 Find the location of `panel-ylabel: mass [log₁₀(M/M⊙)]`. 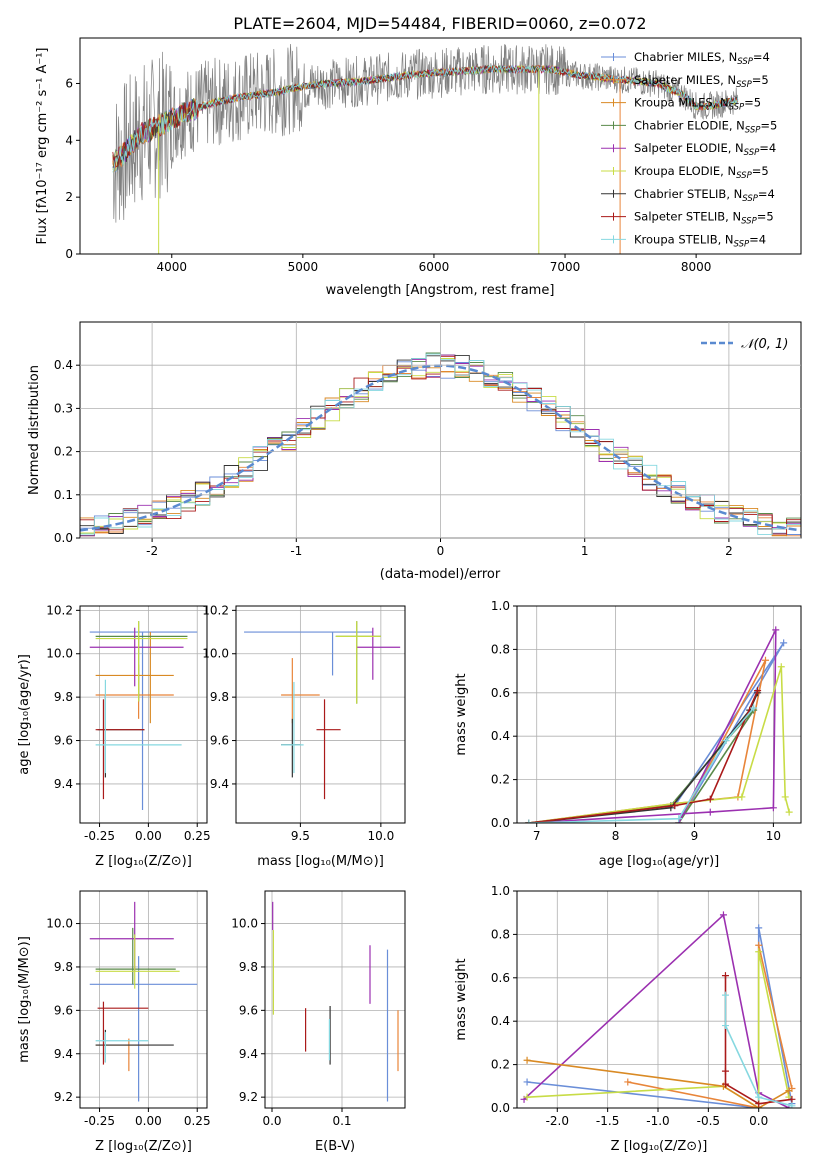

panel-ylabel: mass [log₁₀(M/M⊙)] is located at coordinates (24, 999).